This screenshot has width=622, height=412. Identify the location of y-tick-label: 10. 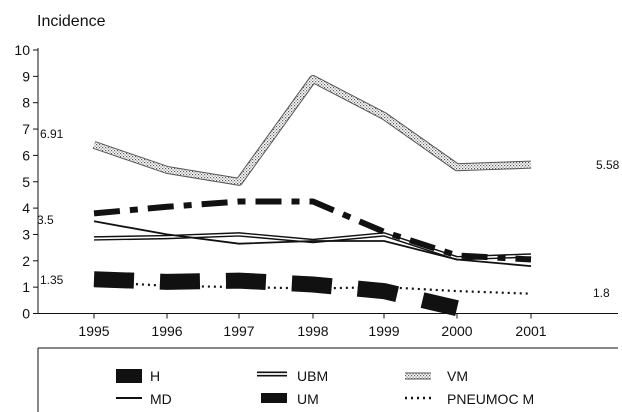
(22, 50).